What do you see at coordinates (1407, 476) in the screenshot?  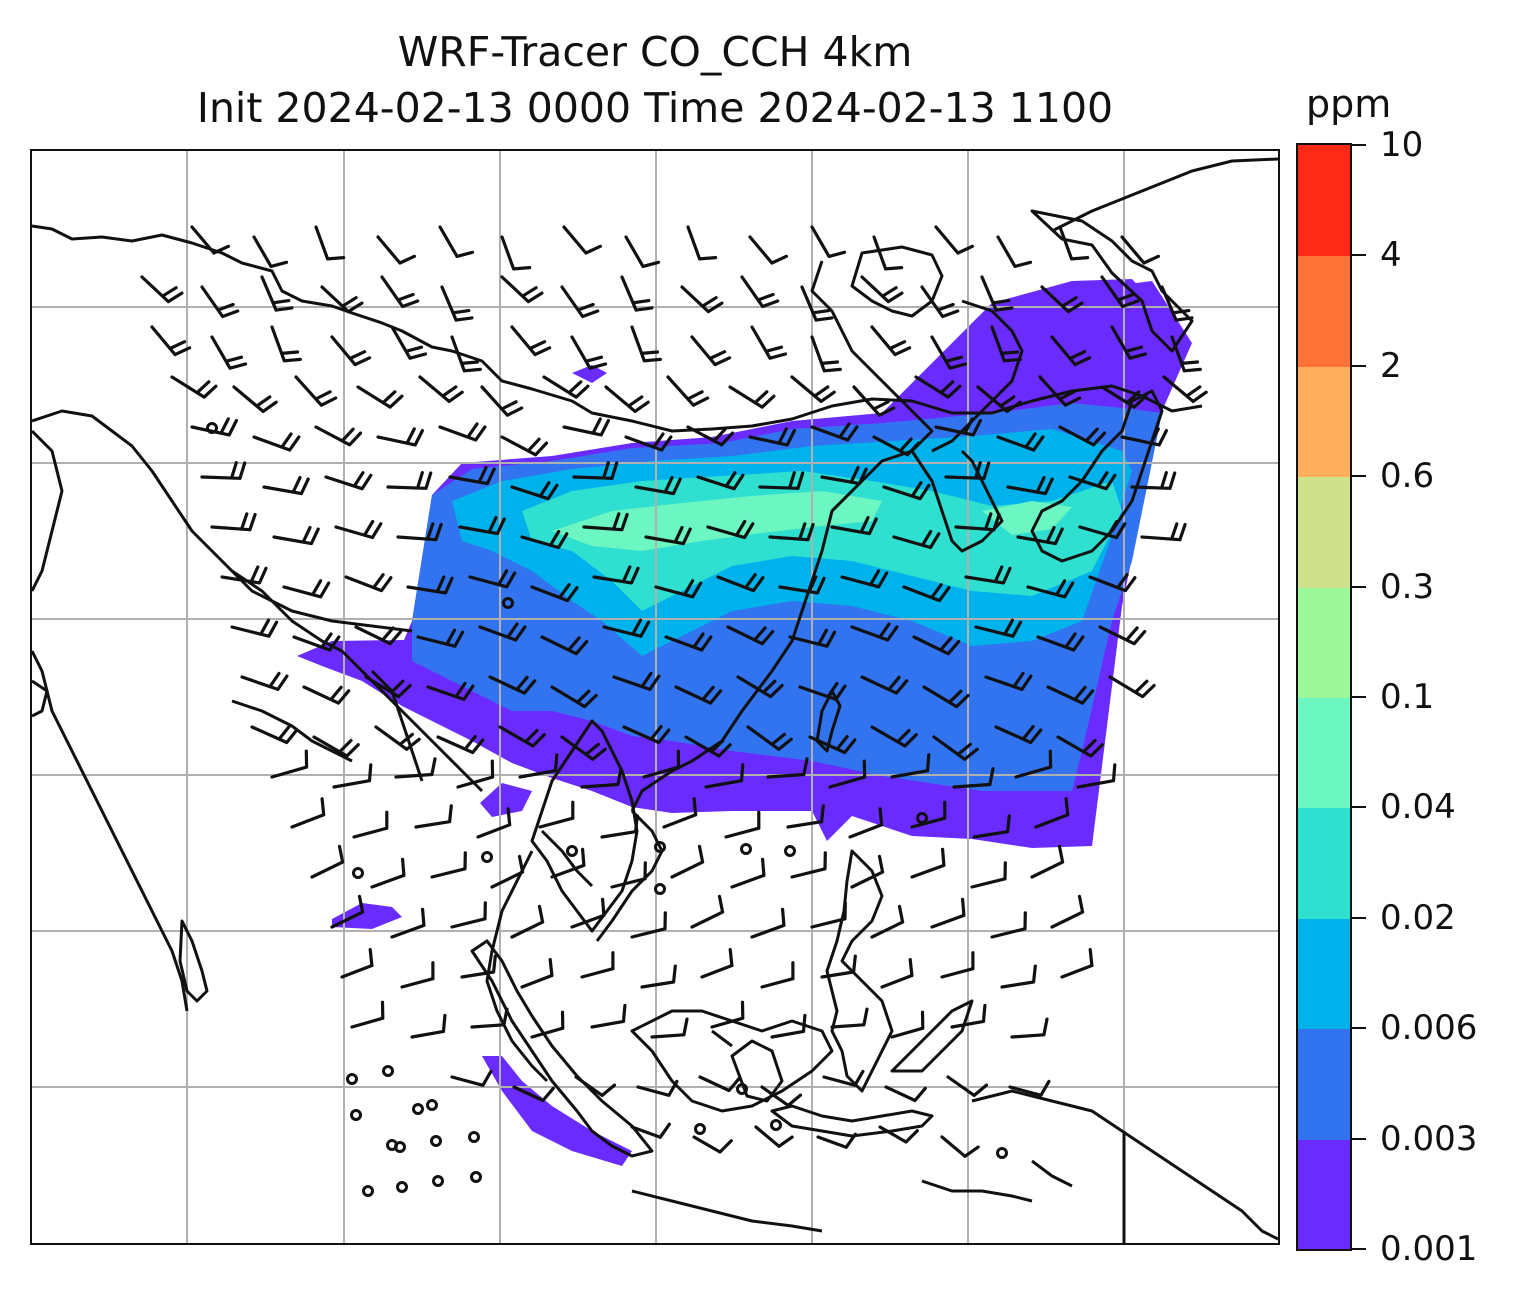 I see `colorbar-tick-label: 0.6` at bounding box center [1407, 476].